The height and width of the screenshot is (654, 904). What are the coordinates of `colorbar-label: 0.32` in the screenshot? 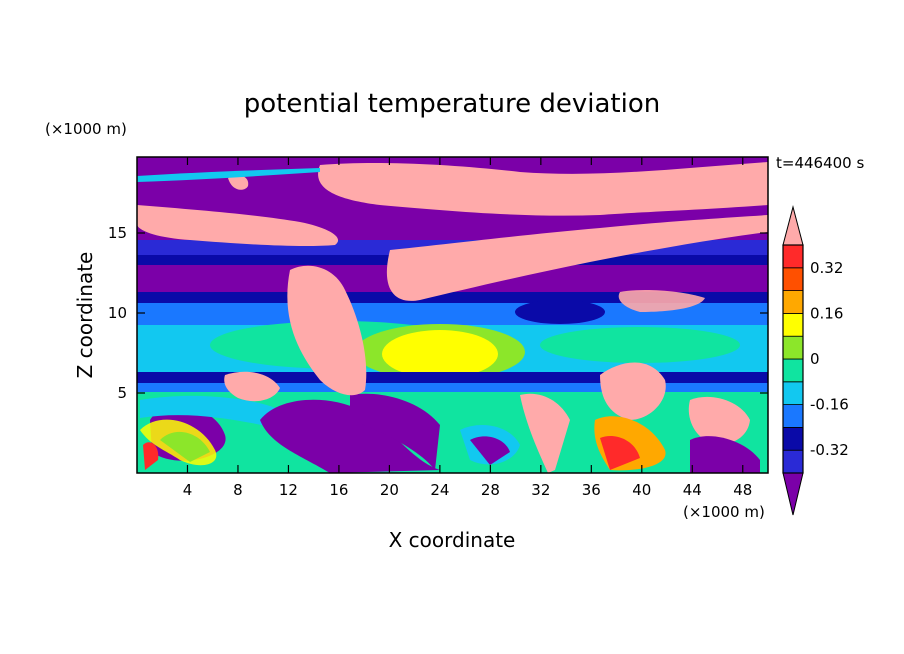 It's located at (826, 268).